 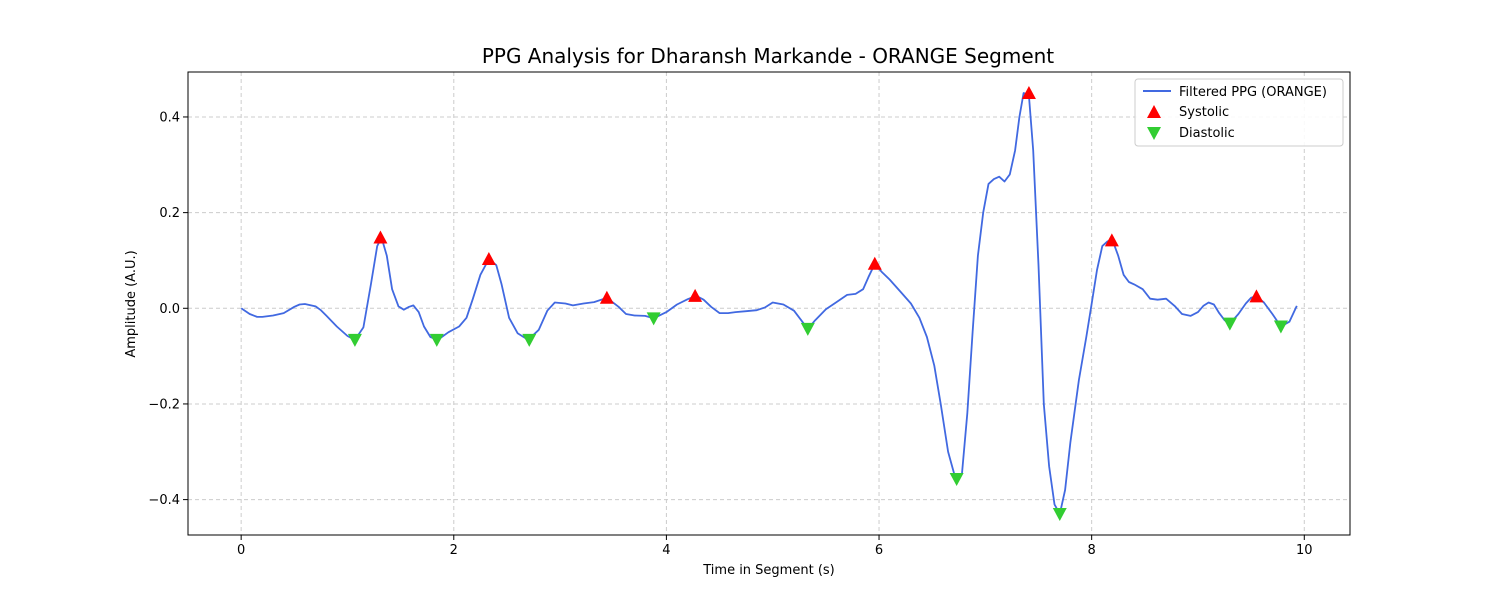 What do you see at coordinates (169, 213) in the screenshot?
I see `y-tick-label: 0.2` at bounding box center [169, 213].